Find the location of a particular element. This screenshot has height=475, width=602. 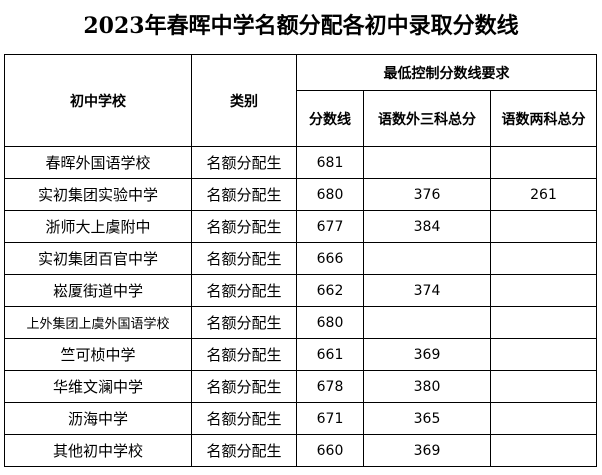

header-score: 分数线 is located at coordinates (330, 118).